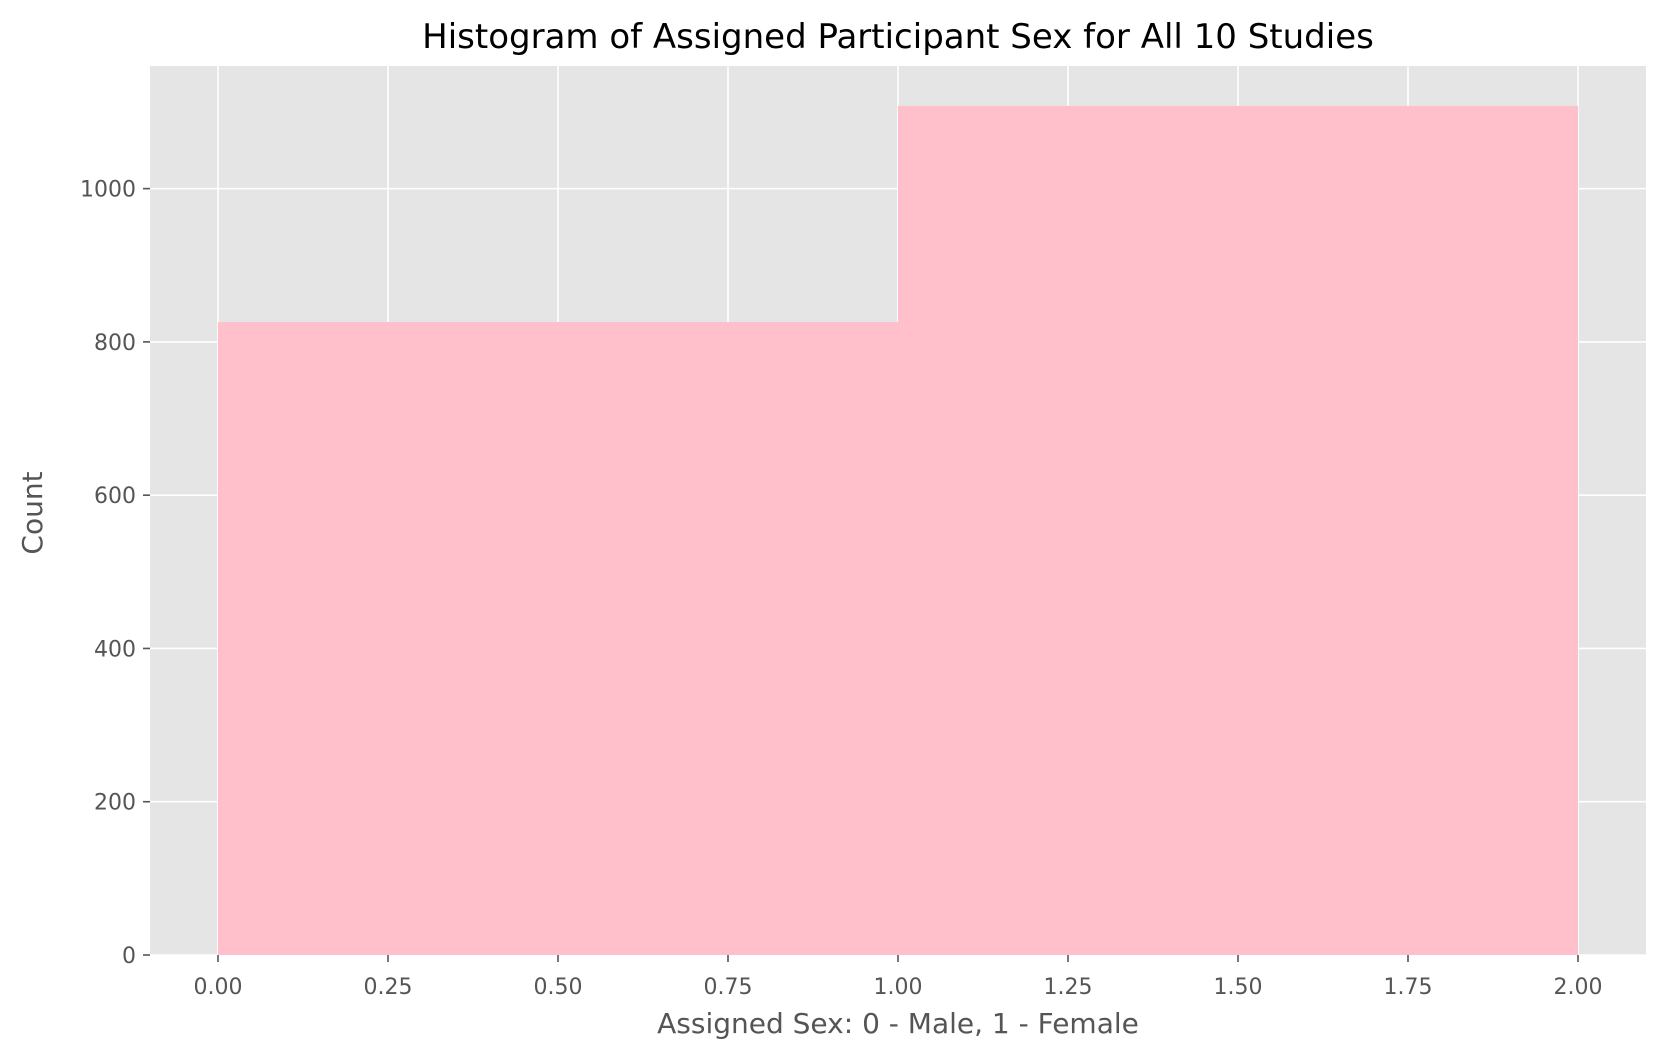 This screenshot has height=1057, width=1654. What do you see at coordinates (898, 1023) in the screenshot?
I see `x-axis-label: Assigned Sex: 0 - Male, 1 - Female` at bounding box center [898, 1023].